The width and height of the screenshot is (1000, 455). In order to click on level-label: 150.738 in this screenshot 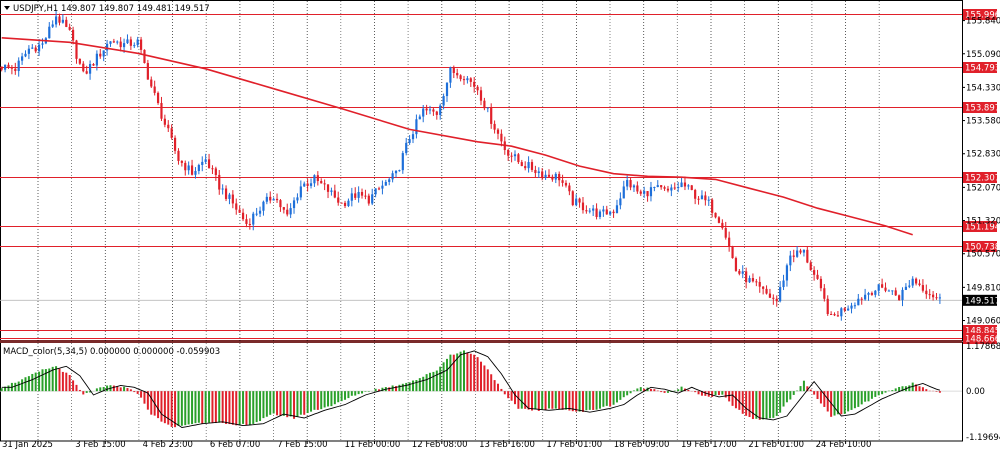, I will do `click(982, 248)`.